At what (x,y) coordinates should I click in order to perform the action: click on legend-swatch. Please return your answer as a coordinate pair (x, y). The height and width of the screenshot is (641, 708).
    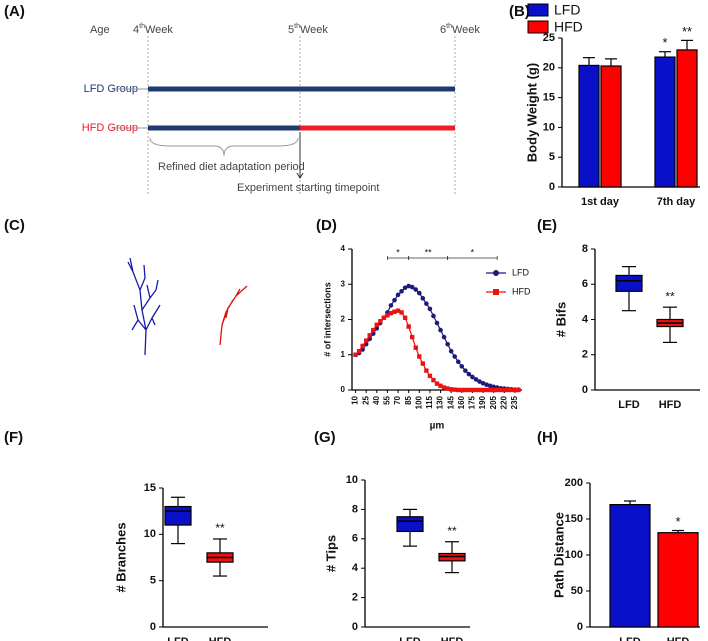
    Looking at the image, I should click on (538, 27).